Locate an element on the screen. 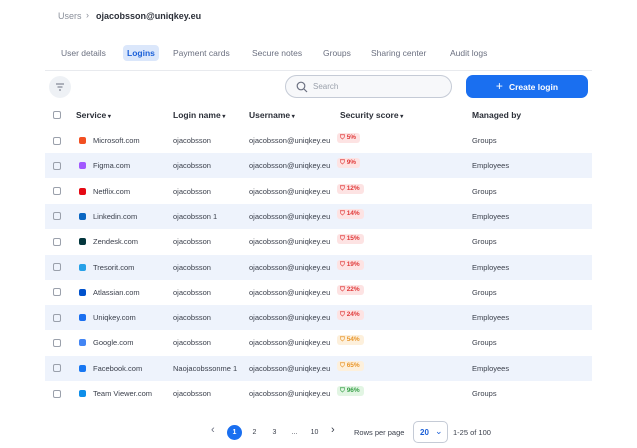  column-header: Security score ▾ is located at coordinates (372, 115).